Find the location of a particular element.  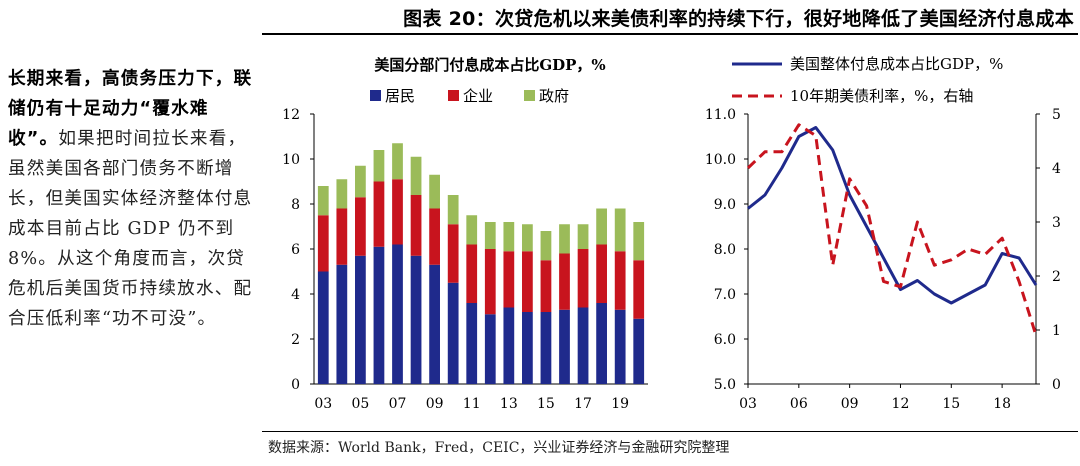

y-tick-label-left: 5.0 is located at coordinates (725, 385).